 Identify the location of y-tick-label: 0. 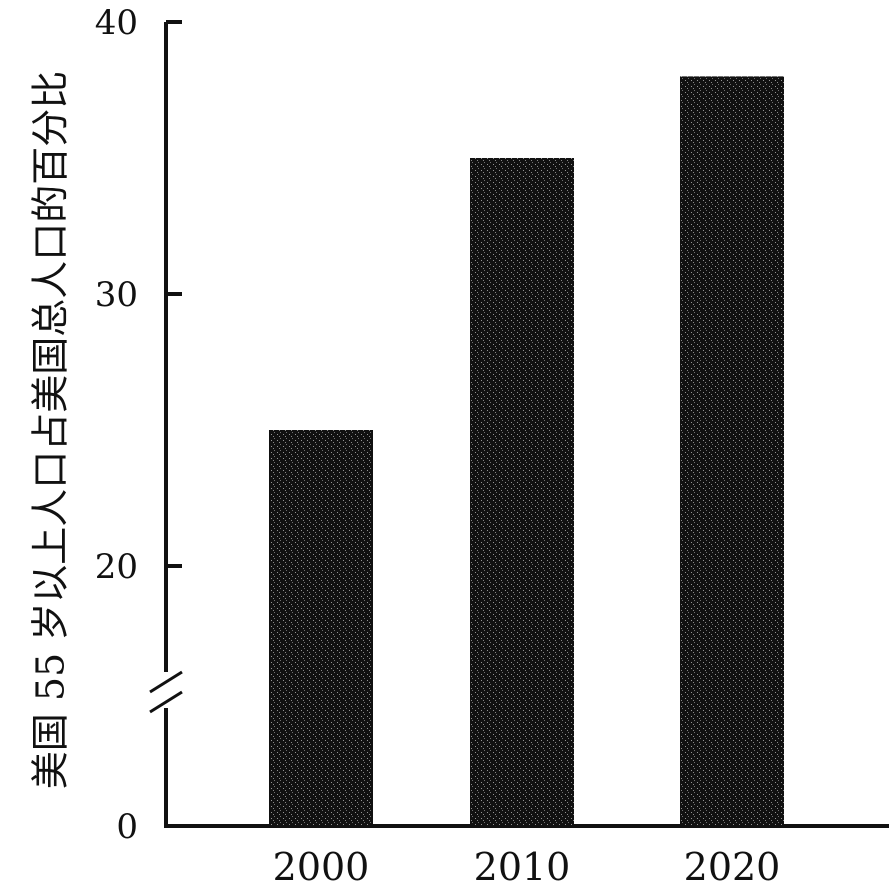
(127, 827).